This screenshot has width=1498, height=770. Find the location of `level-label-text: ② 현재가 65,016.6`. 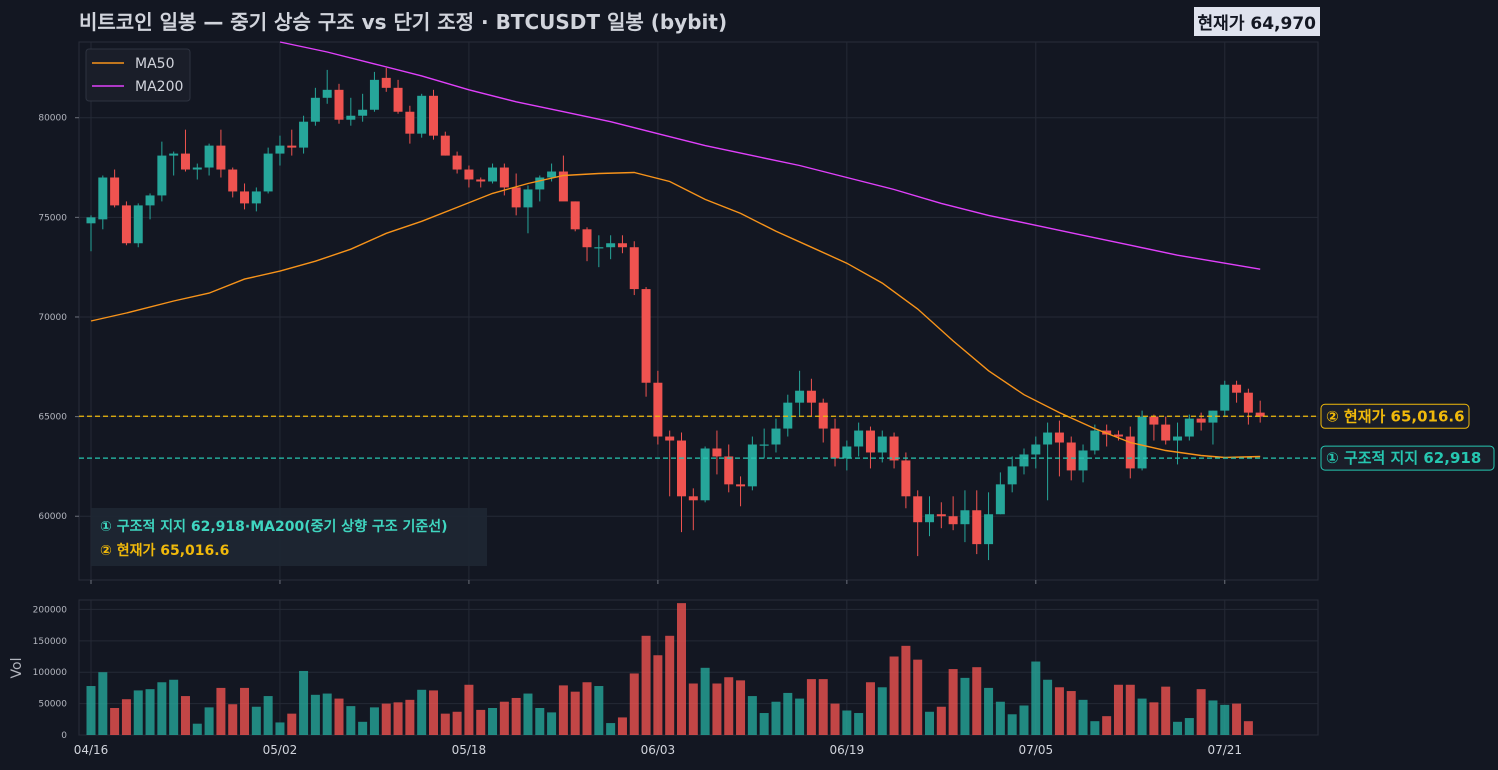

level-label-text: ② 현재가 65,016.6 is located at coordinates (1395, 416).